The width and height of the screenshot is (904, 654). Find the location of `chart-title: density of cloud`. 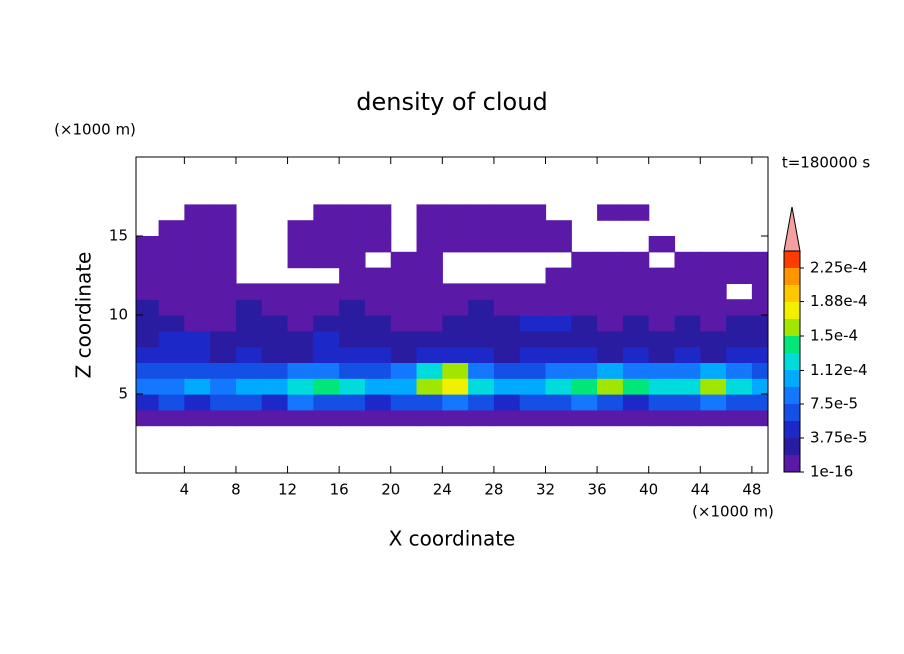

chart-title: density of cloud is located at coordinates (451, 102).